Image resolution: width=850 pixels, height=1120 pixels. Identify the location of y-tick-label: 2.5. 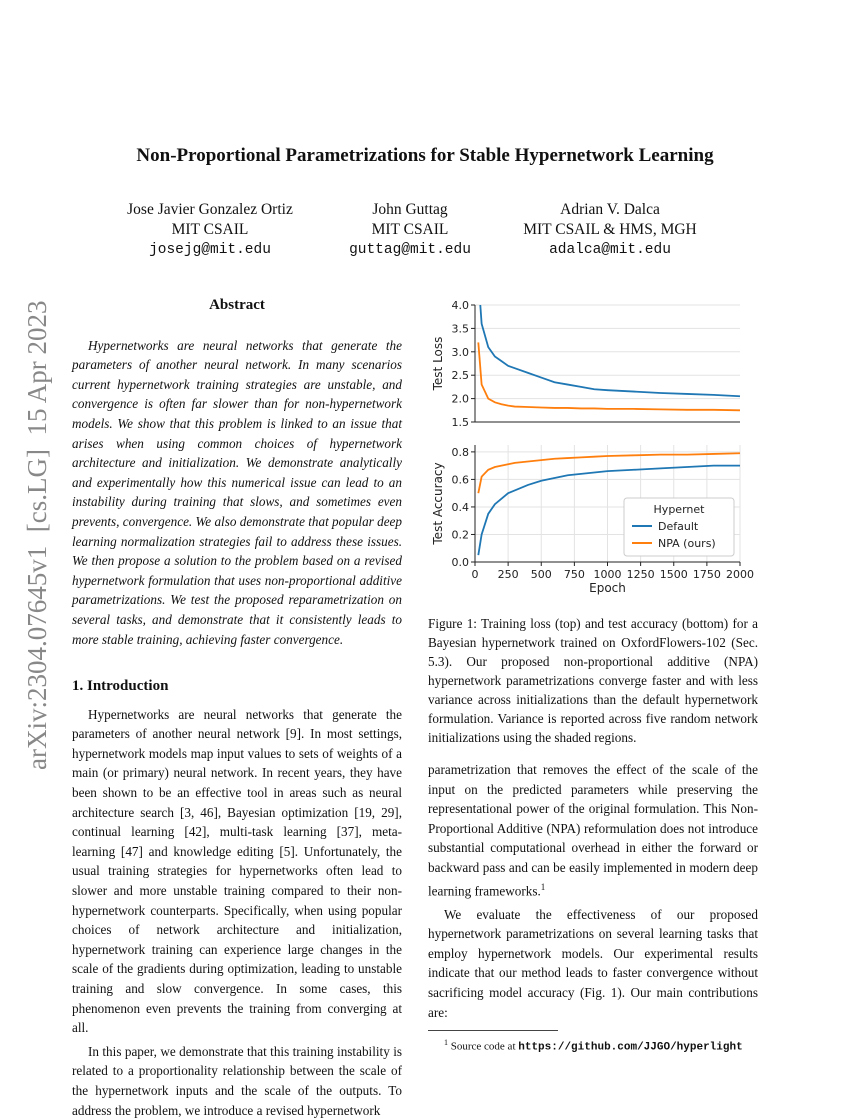
(461, 375).